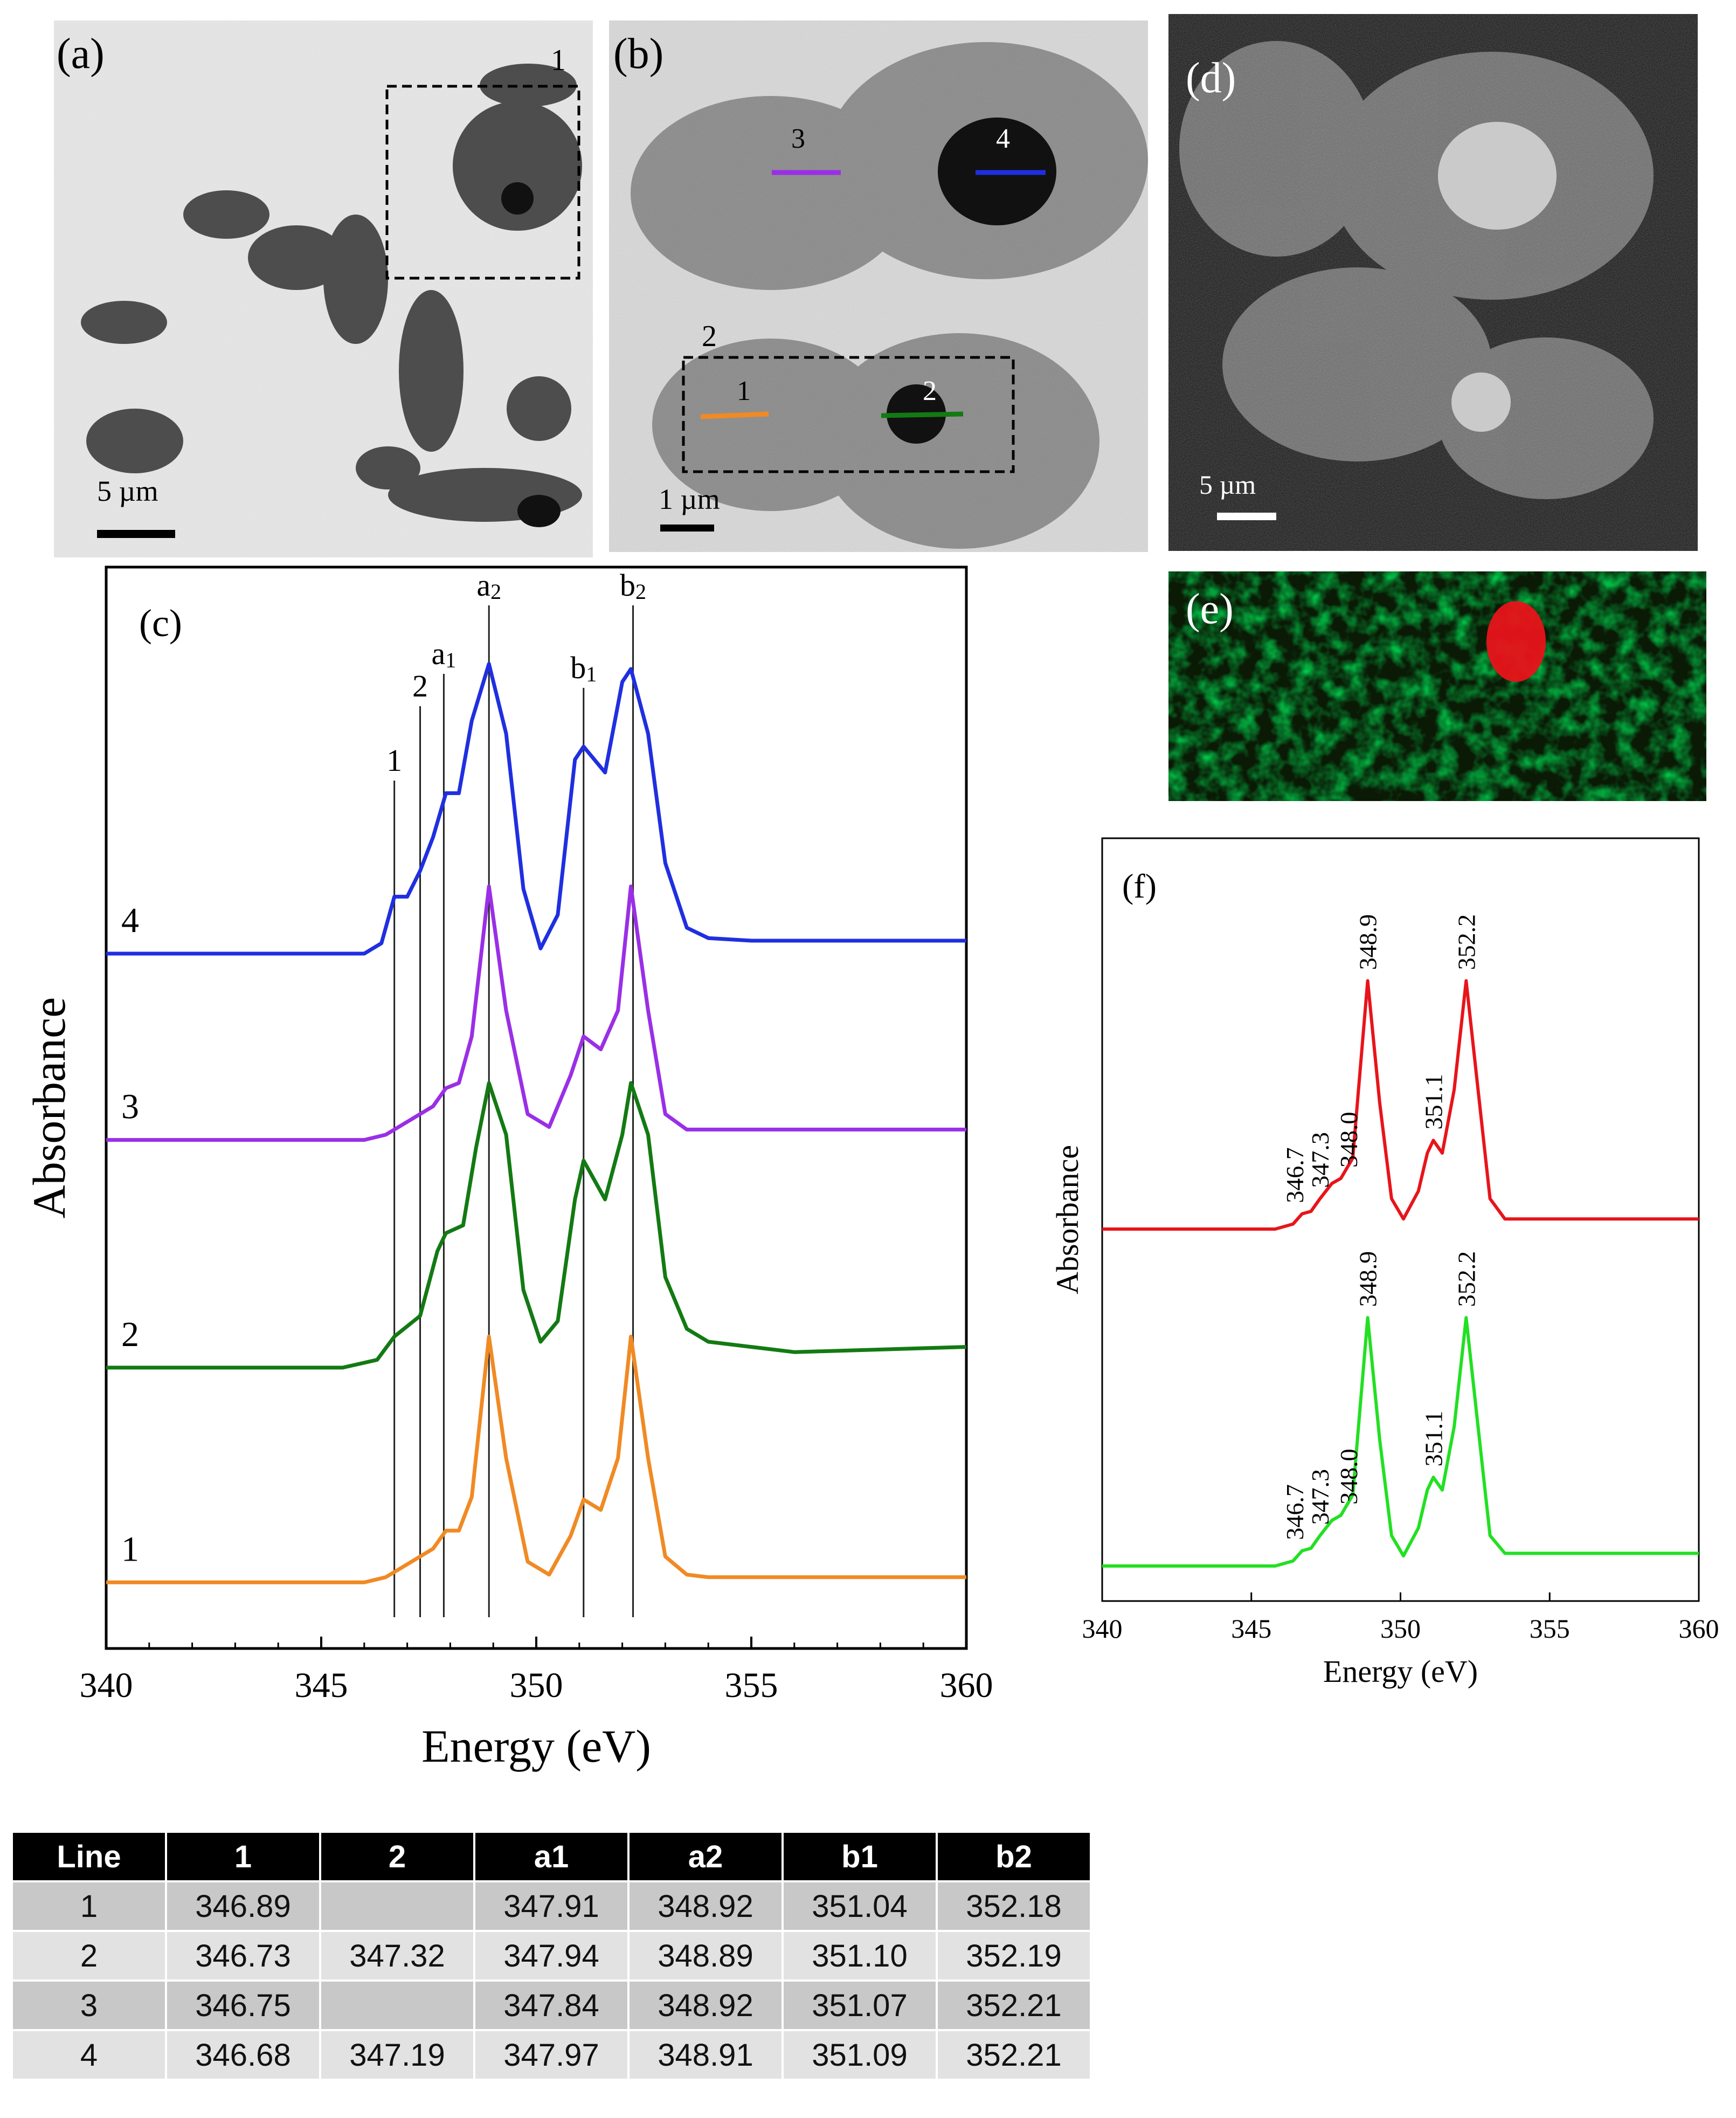 The width and height of the screenshot is (1736, 2118). What do you see at coordinates (744, 391) in the screenshot?
I see `panel-b-line-label-1: 1` at bounding box center [744, 391].